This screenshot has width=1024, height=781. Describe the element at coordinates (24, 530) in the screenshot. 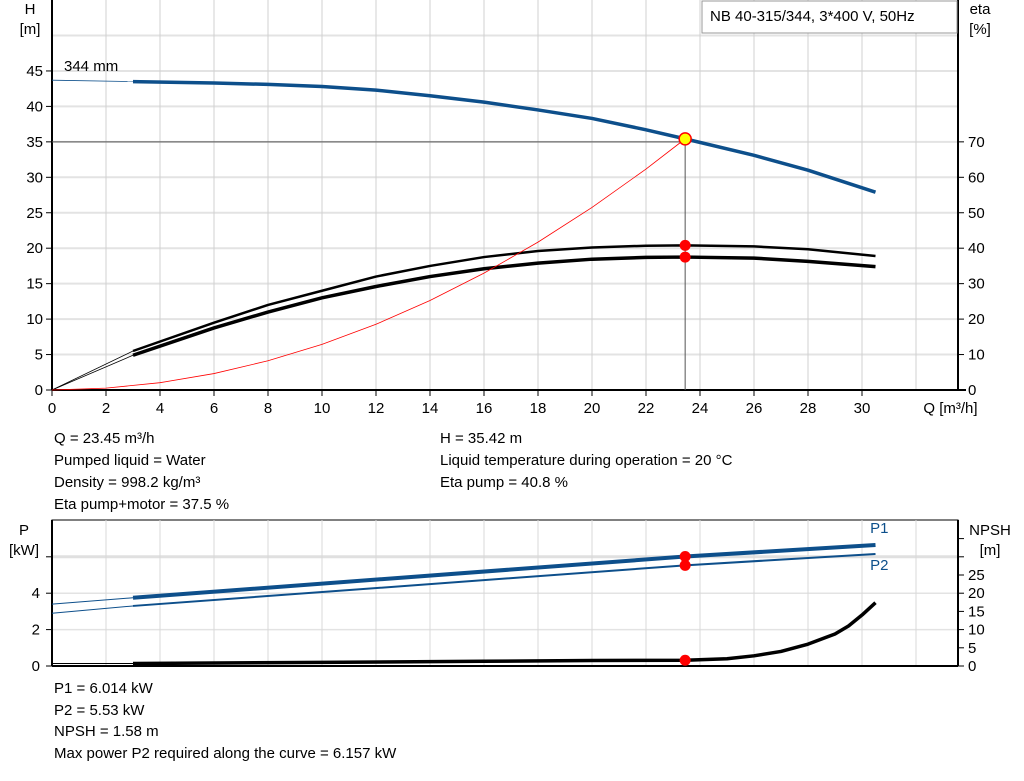

I see `y-axis-label-left: P` at that location.